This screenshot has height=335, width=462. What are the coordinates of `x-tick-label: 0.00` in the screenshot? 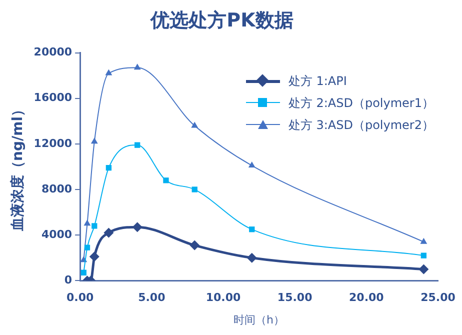 It's located at (80, 297).